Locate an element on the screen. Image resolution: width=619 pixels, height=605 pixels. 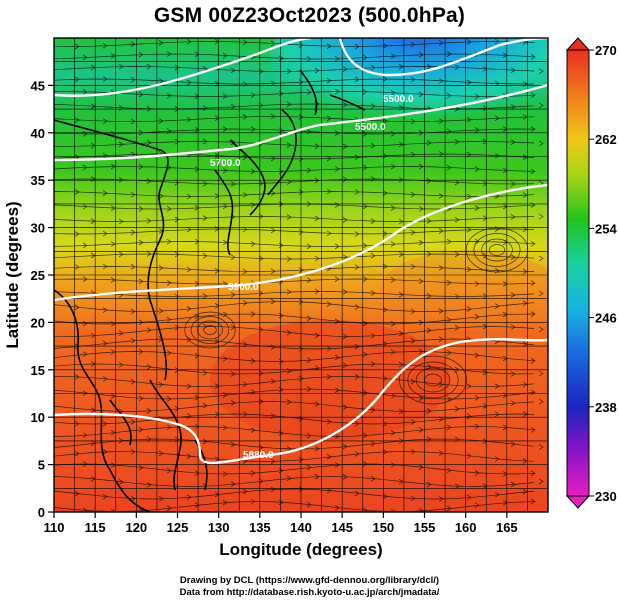
contour-label-1: 5700.0 is located at coordinates (225, 163).